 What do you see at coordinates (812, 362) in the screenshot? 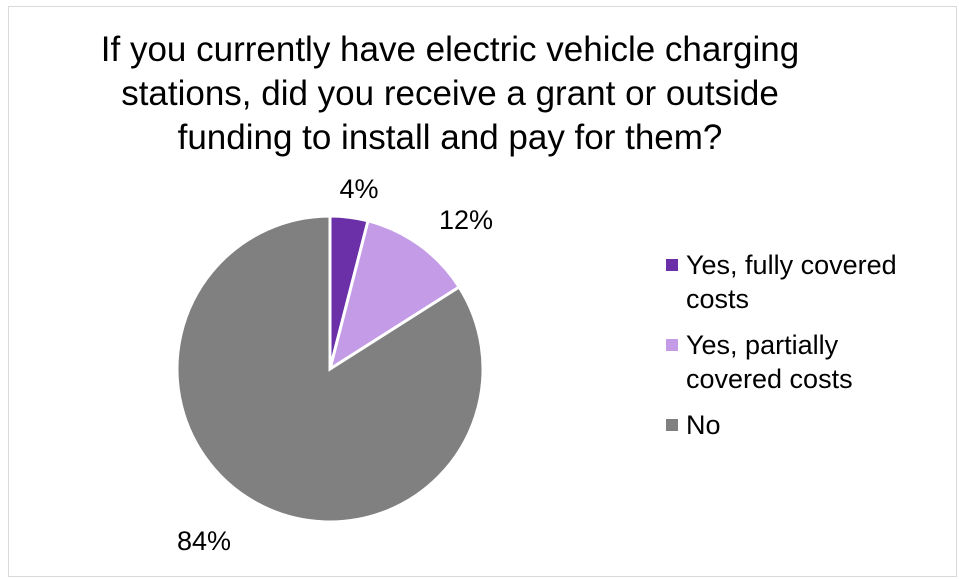
I see `legend-item-partially-covered: Yes, partially covered costs` at bounding box center [812, 362].